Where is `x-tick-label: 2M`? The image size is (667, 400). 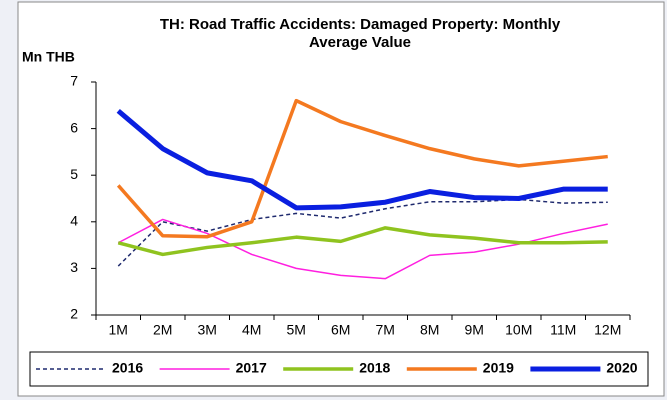 x-tick-label: 2M is located at coordinates (162, 330).